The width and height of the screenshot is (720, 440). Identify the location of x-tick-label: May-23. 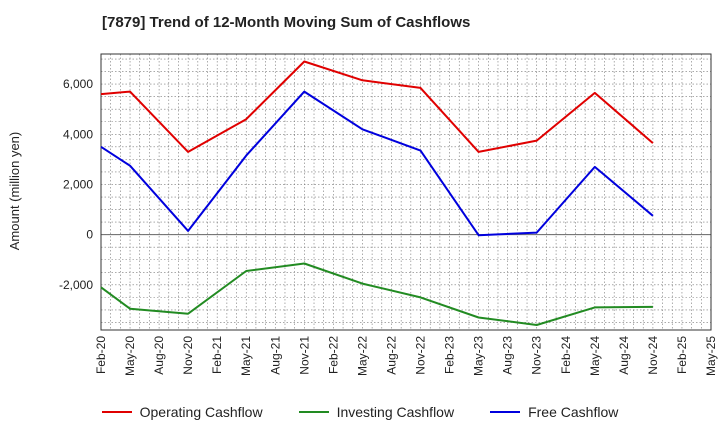
(479, 356).